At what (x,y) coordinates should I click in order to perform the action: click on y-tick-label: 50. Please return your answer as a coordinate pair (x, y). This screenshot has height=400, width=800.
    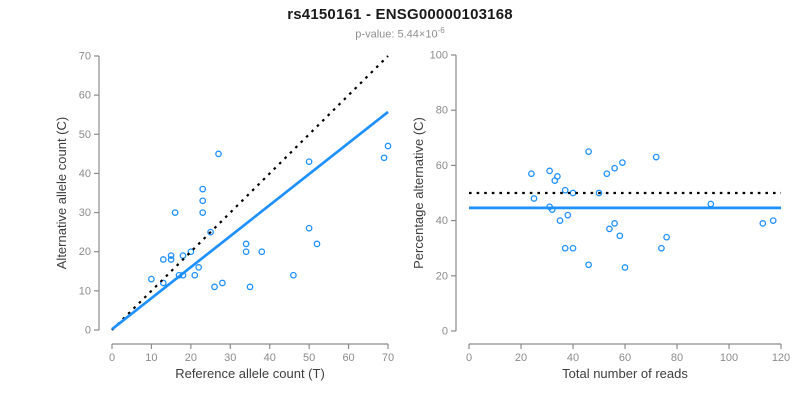
    Looking at the image, I should click on (85, 135).